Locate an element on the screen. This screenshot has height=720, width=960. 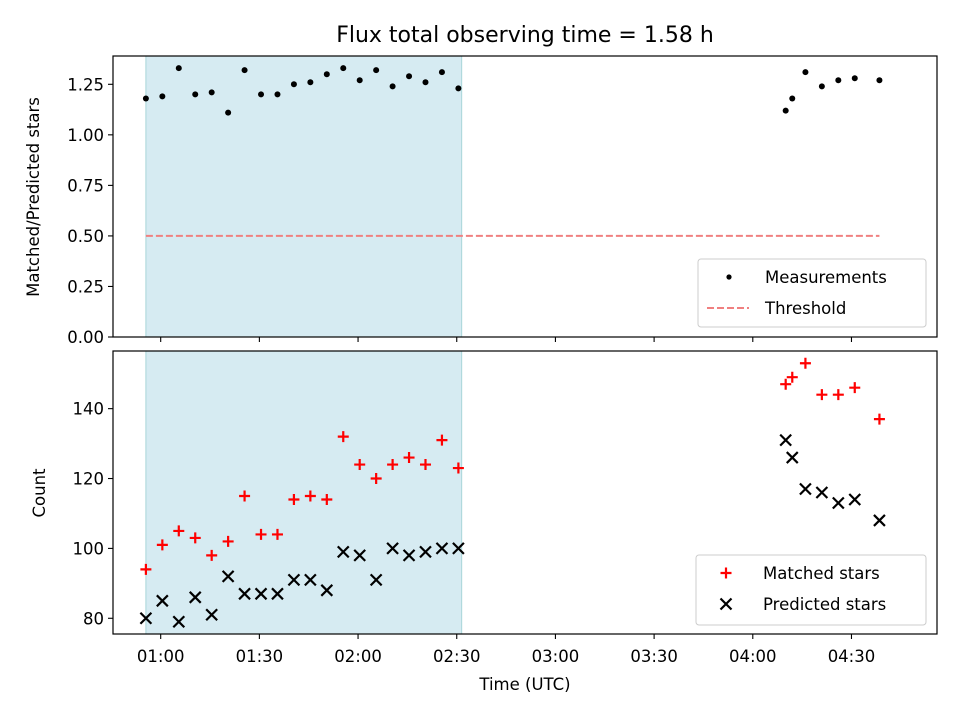
legend: Measurements Threshold is located at coordinates (812, 293).